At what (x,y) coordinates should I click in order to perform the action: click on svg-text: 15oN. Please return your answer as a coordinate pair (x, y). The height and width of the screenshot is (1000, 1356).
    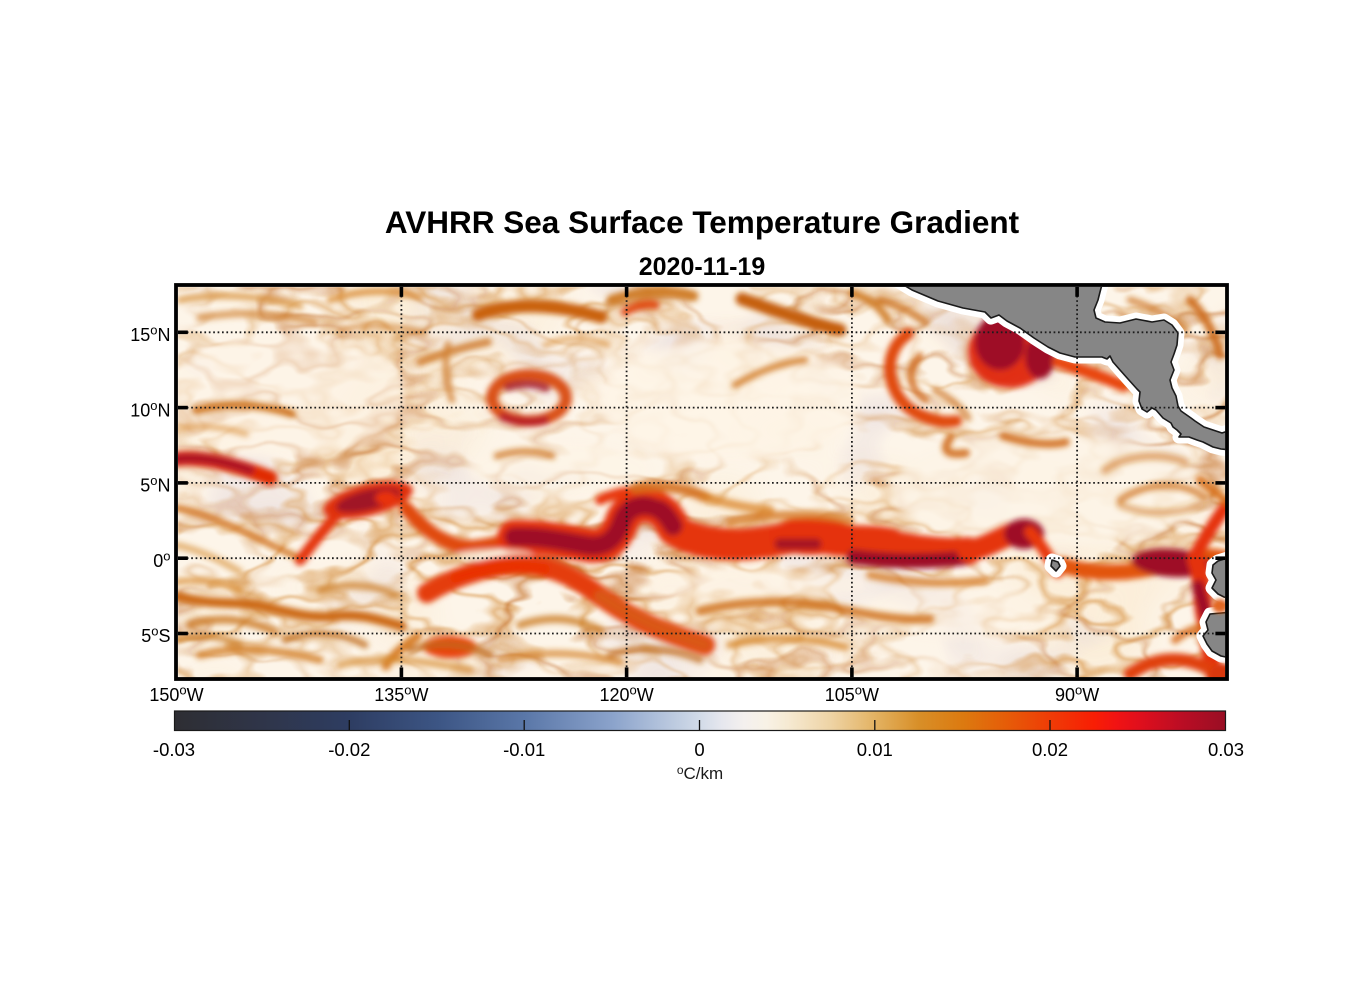
    Looking at the image, I should click on (150, 334).